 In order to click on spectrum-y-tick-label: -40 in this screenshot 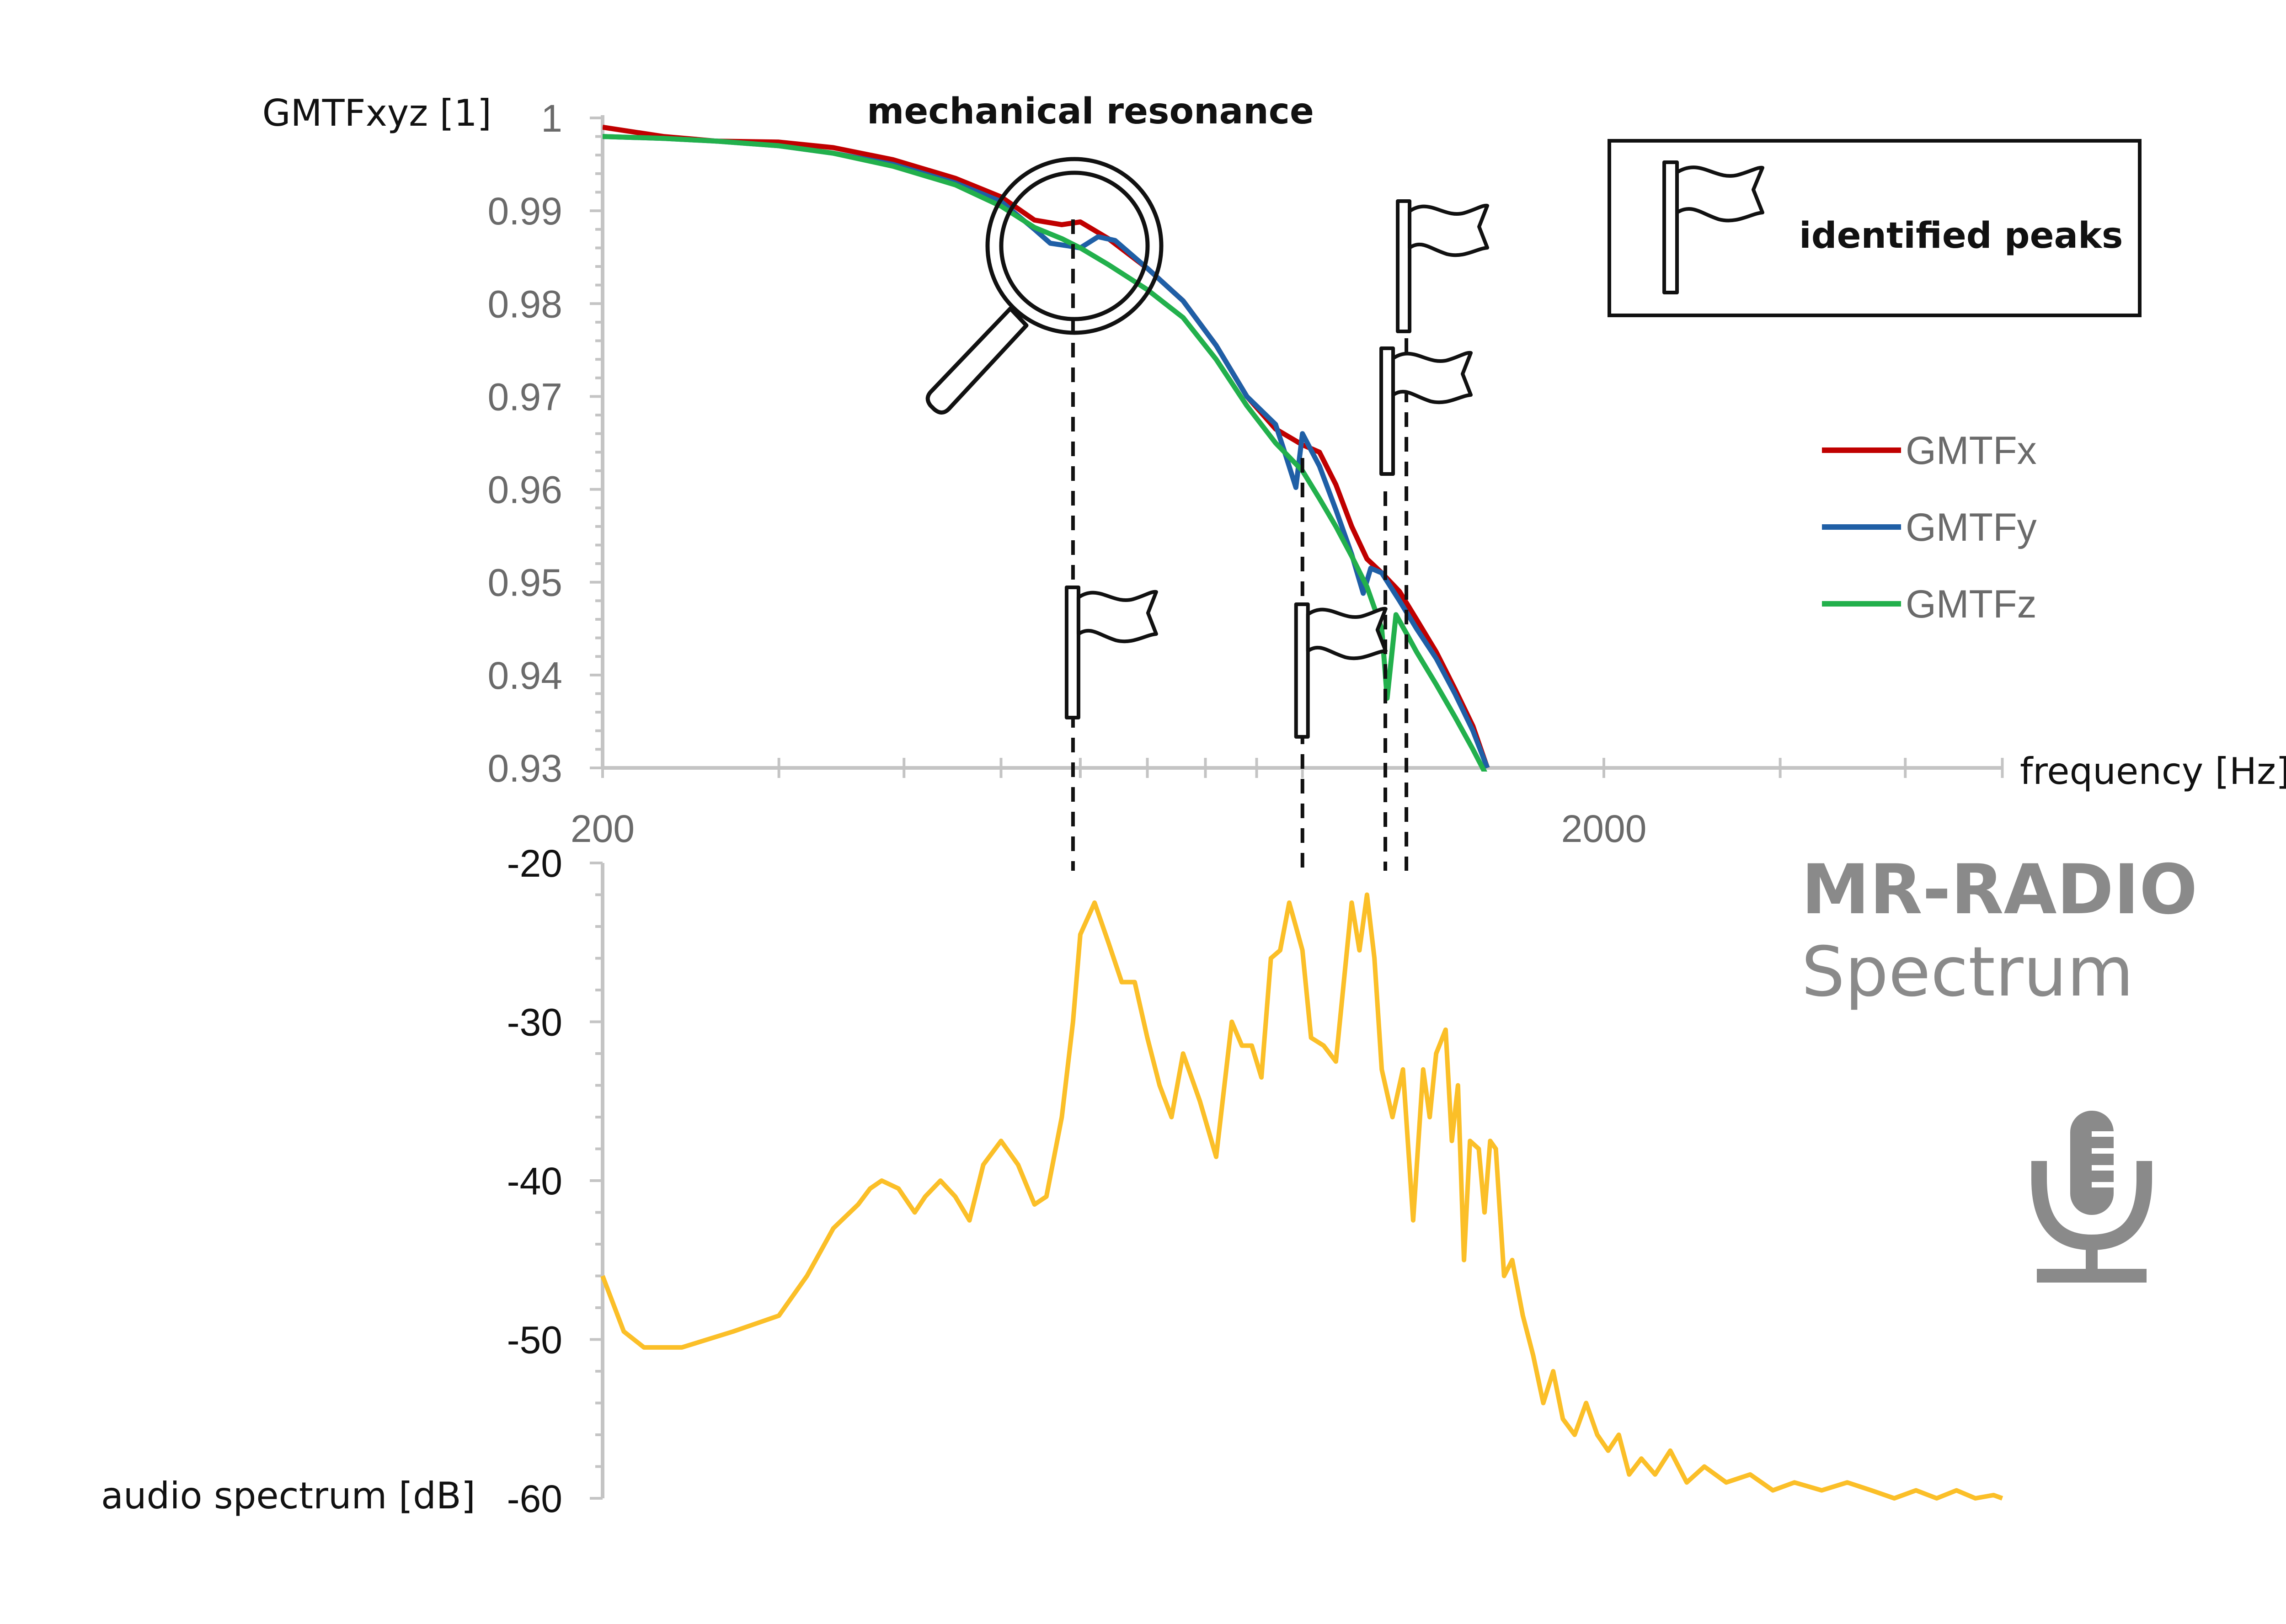, I will do `click(534, 1181)`.